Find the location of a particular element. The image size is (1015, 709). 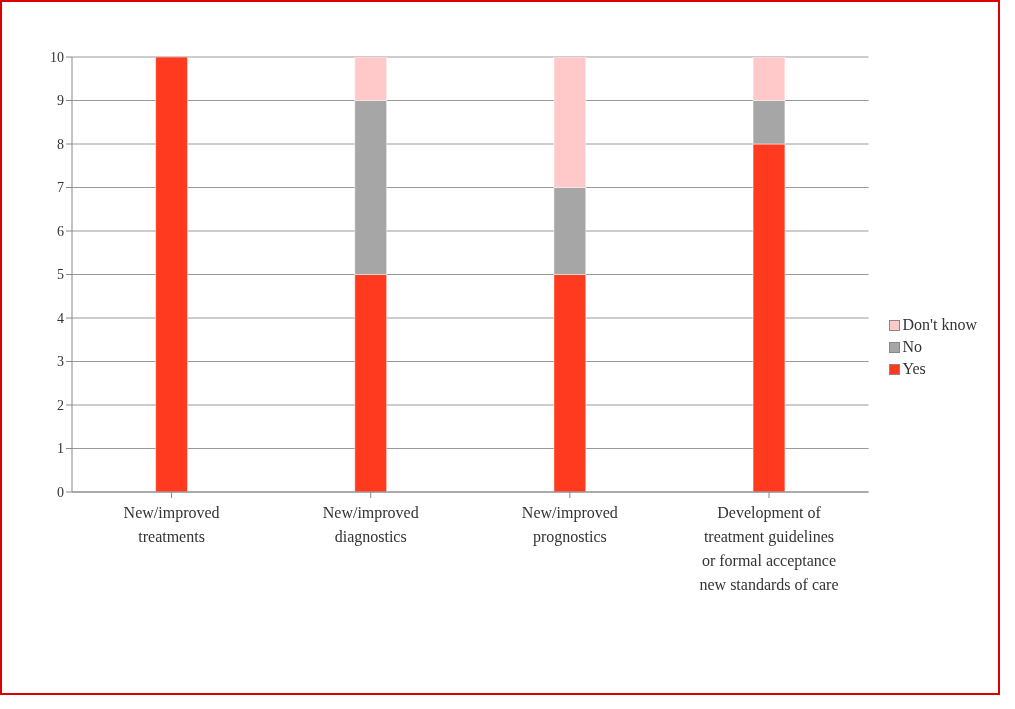

y-tick-label: 7 is located at coordinates (60, 188).